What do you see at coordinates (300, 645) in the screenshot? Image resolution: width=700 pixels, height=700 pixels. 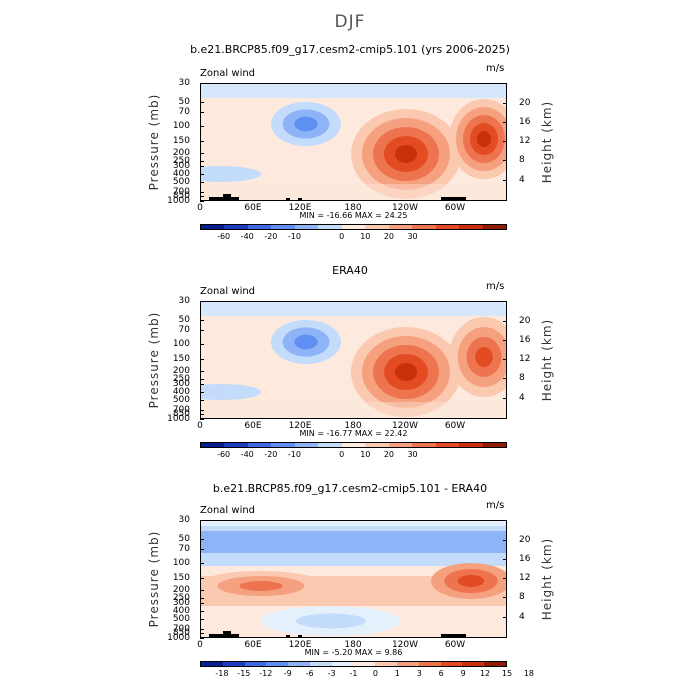 I see `longitude-tick-label: 120E` at bounding box center [300, 645].